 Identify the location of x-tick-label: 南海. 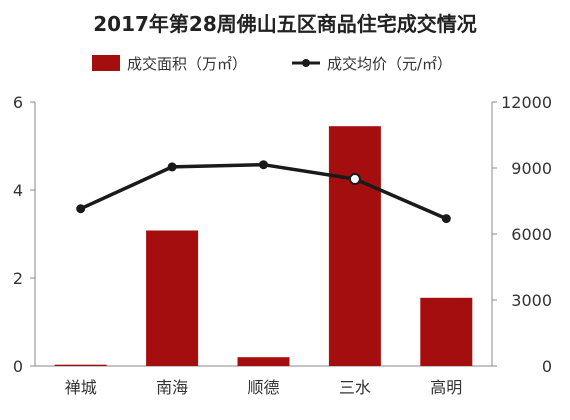
(172, 387).